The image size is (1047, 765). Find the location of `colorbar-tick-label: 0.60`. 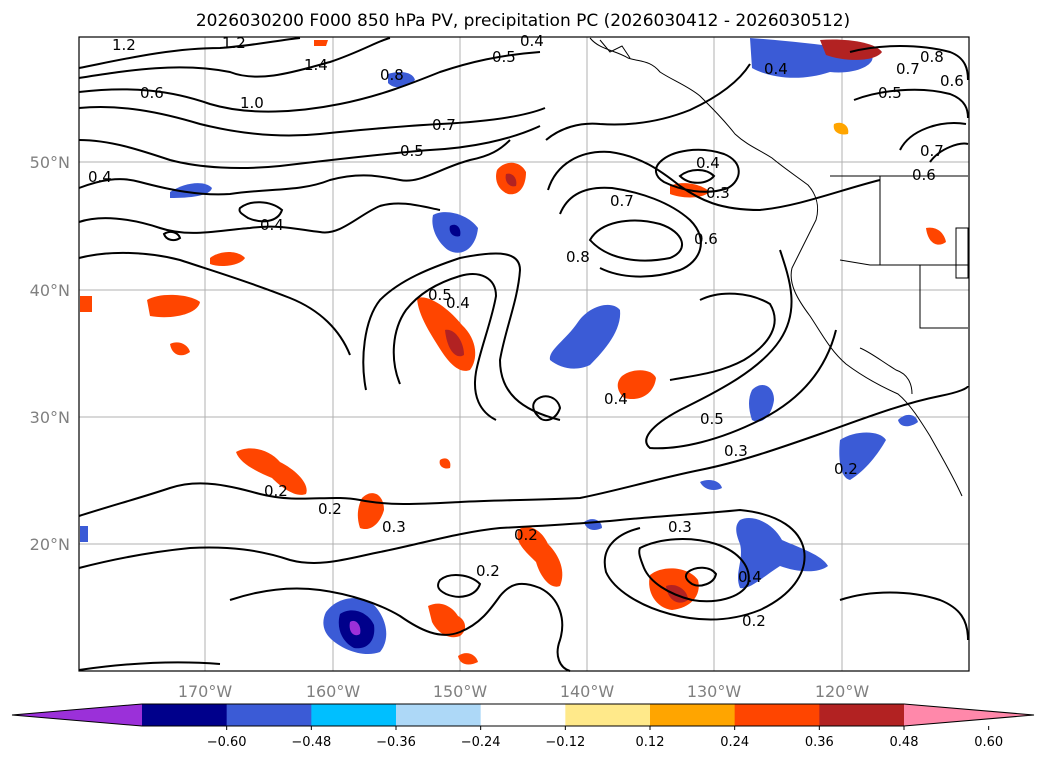

colorbar-tick-label: 0.60 is located at coordinates (988, 742).